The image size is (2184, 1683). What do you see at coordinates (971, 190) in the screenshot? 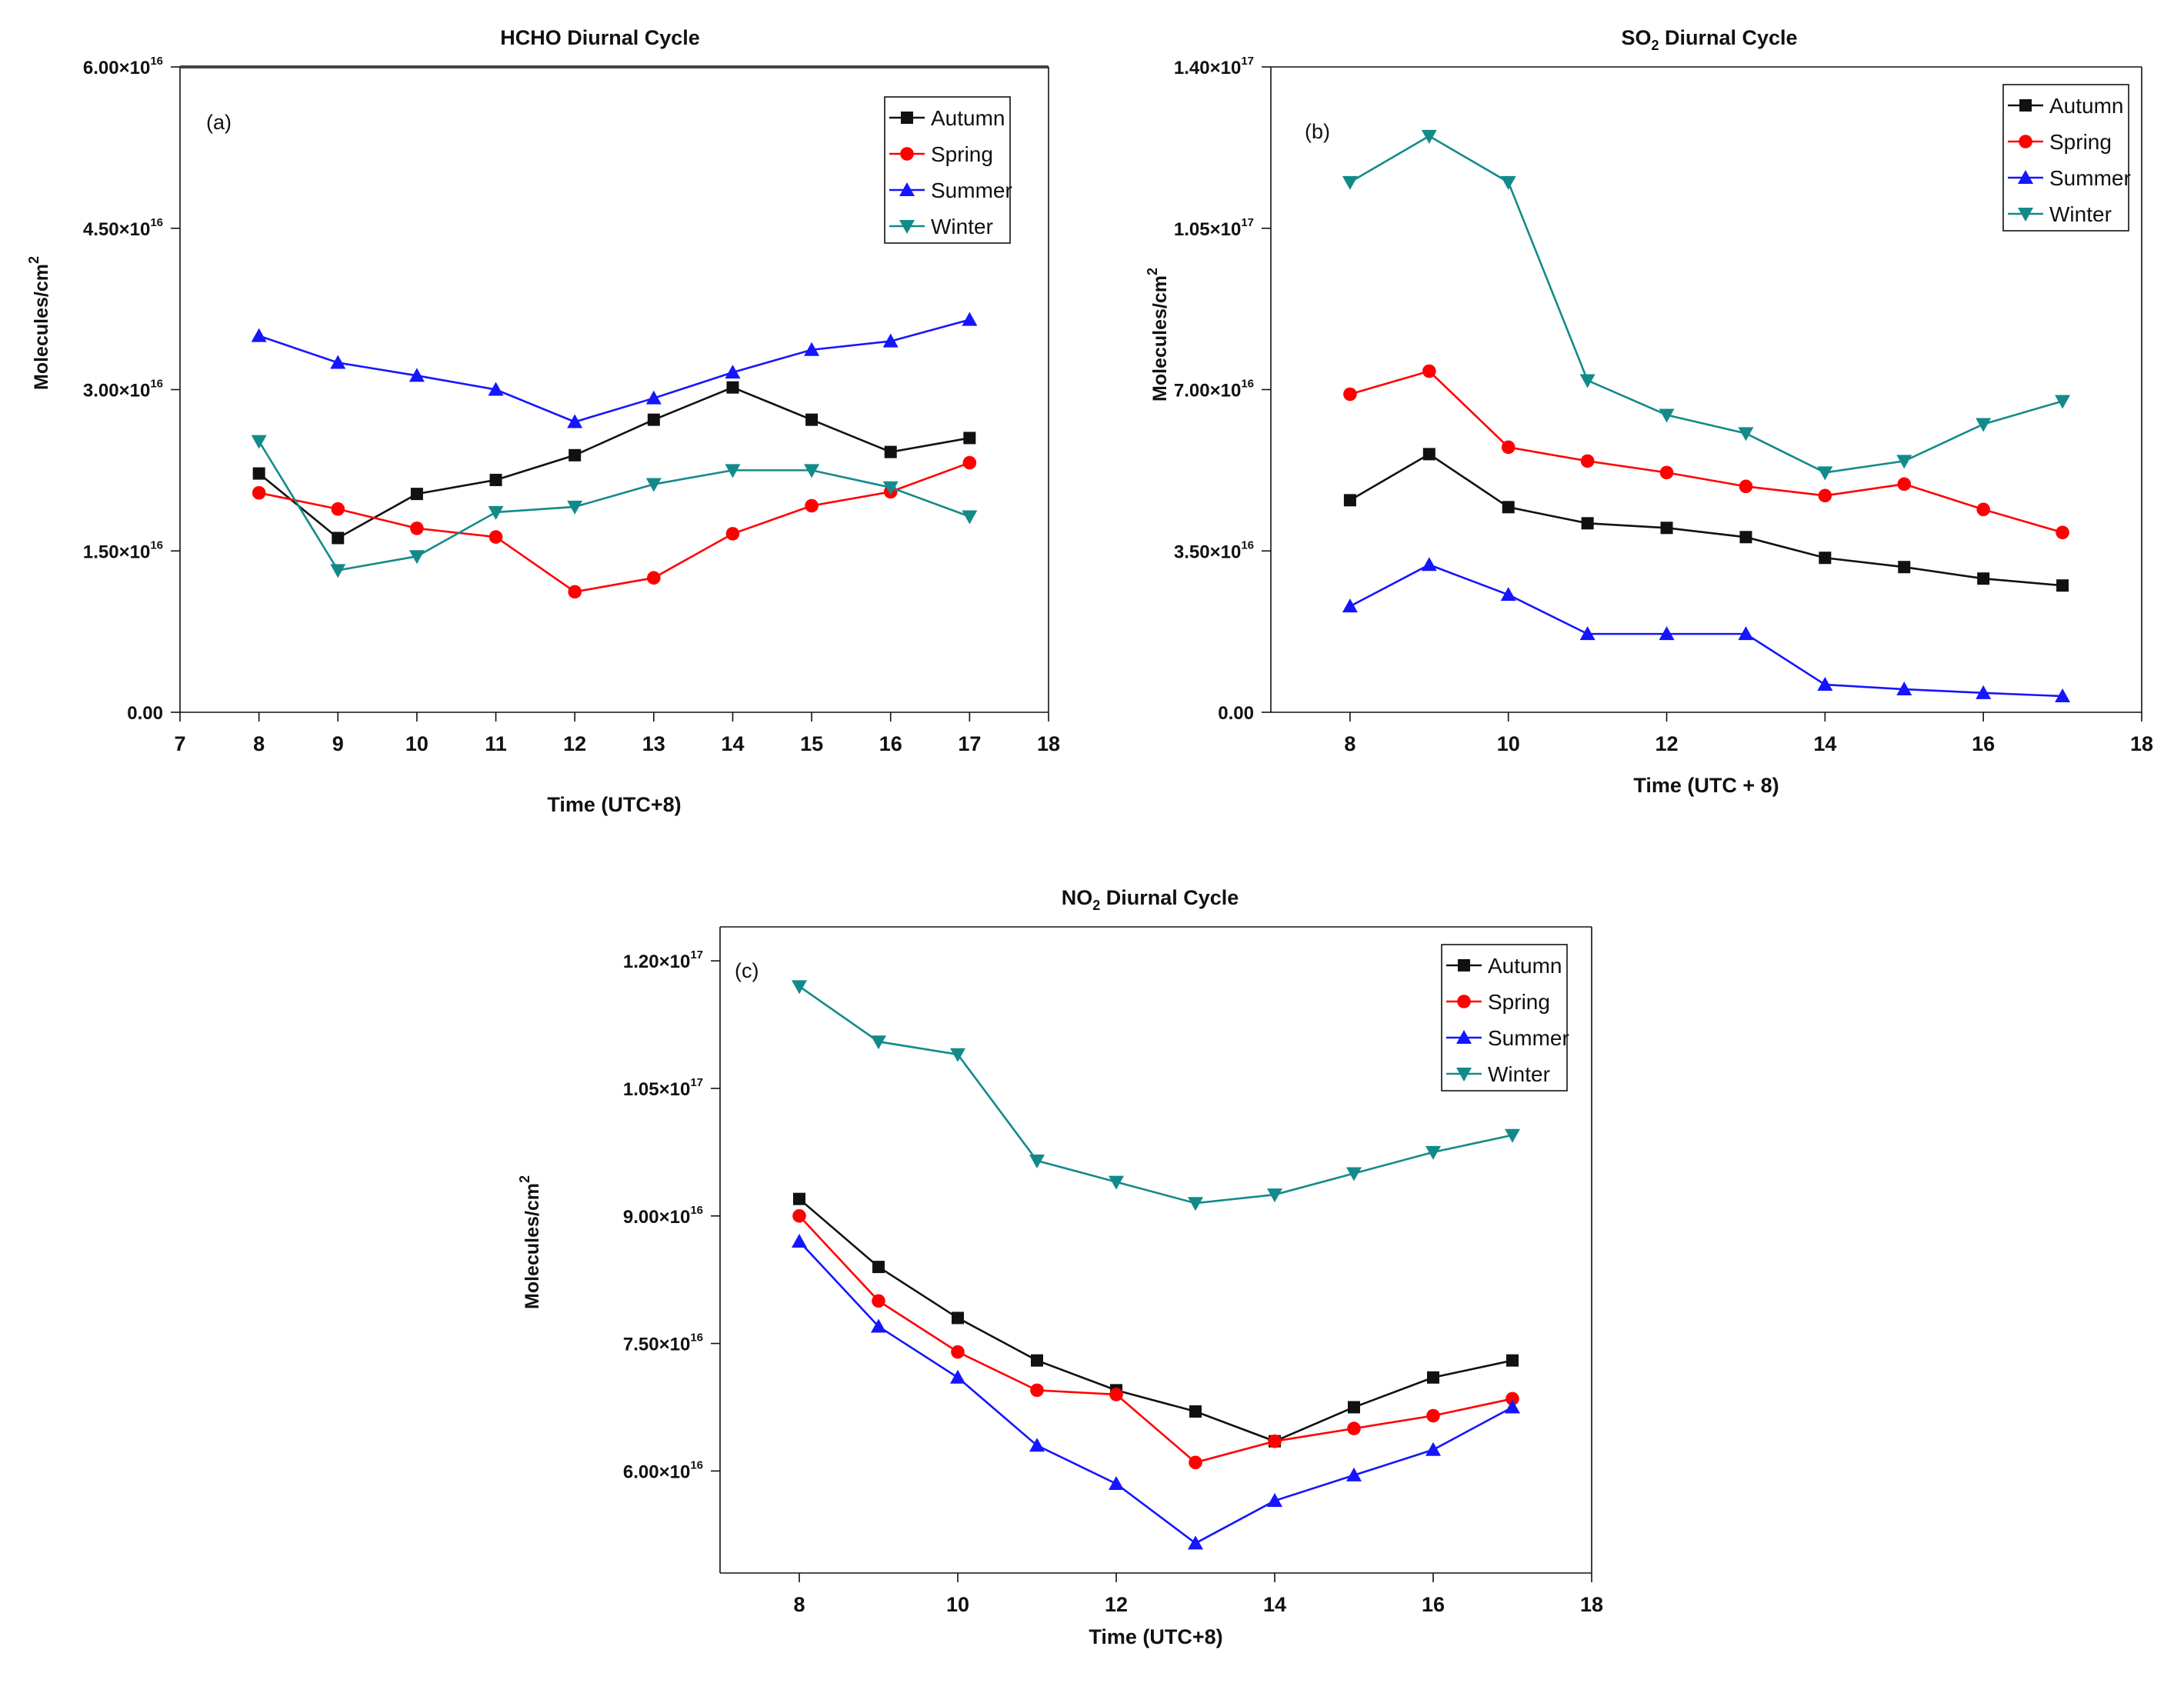
I see `hcho-legend-label-summer: Summer` at bounding box center [971, 190].